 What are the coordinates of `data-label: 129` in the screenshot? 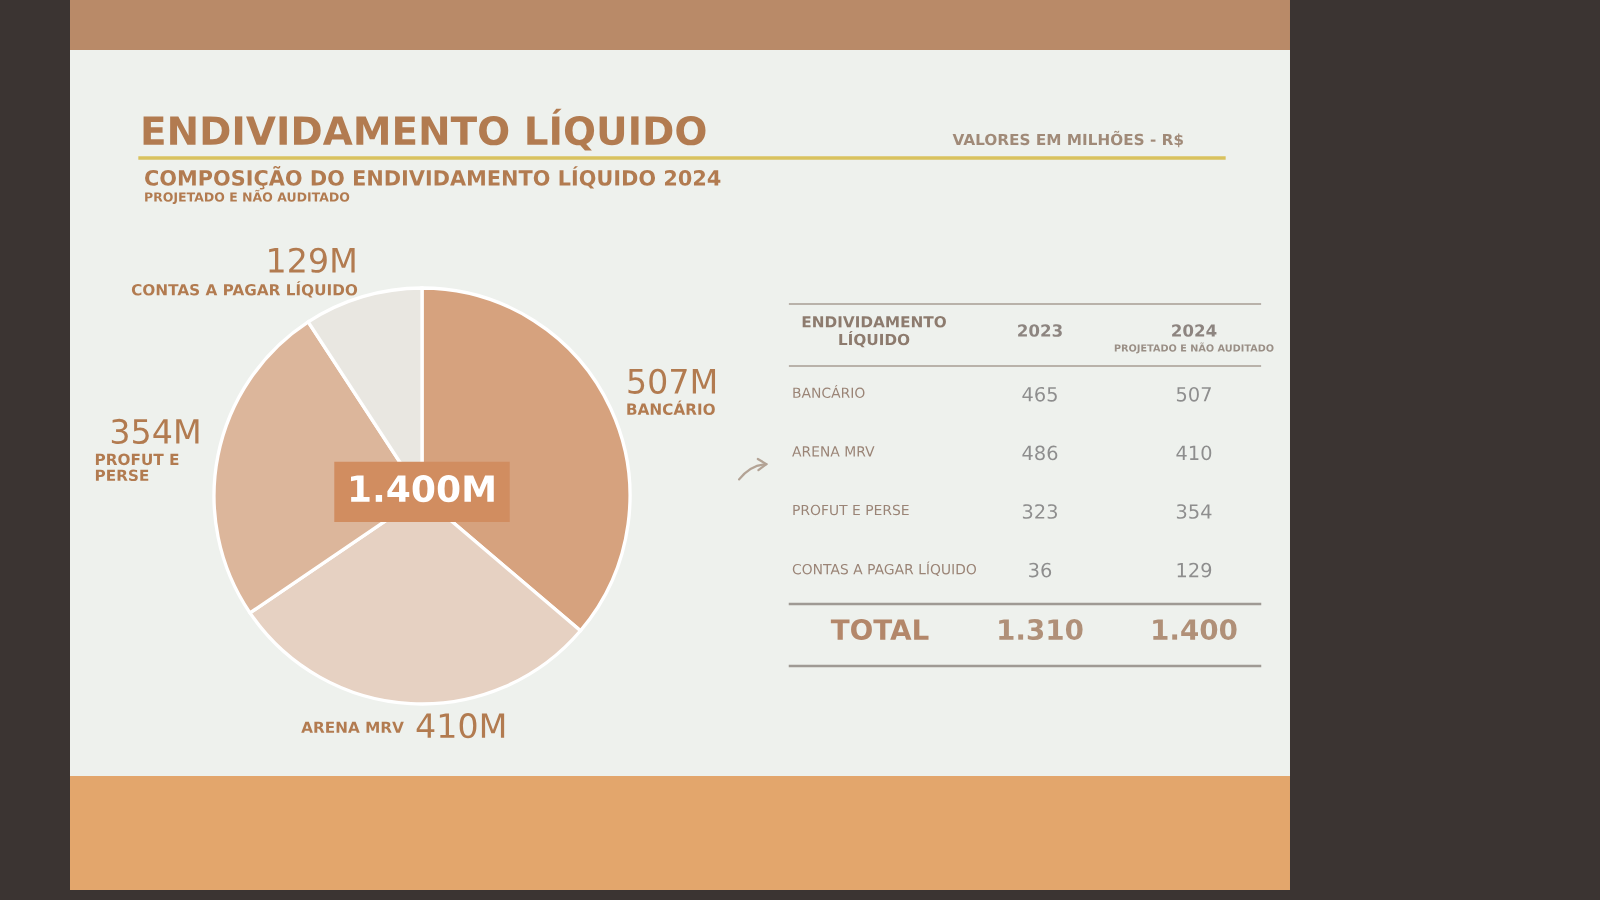 It's located at (1194, 570).